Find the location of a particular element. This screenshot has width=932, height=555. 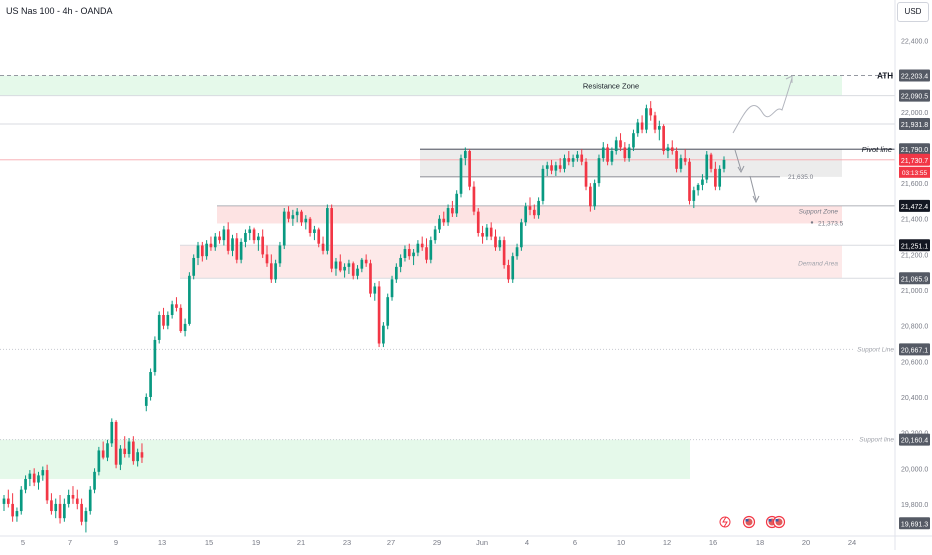

currency-button: USD is located at coordinates (913, 12).